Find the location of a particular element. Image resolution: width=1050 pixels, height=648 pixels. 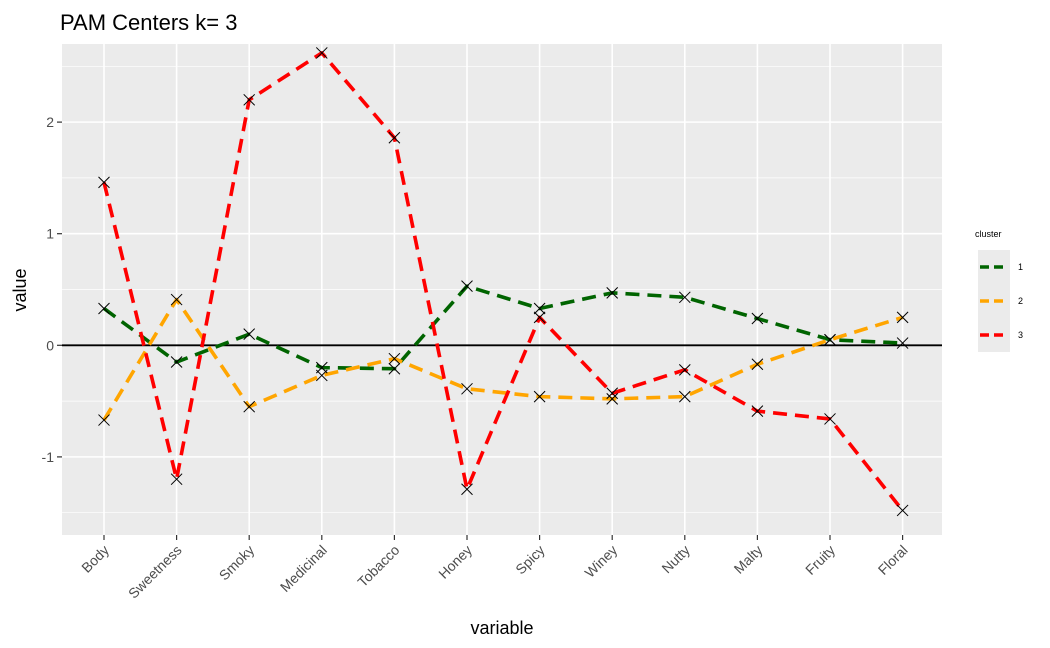

point-cluster-3-malty is located at coordinates (757, 411).